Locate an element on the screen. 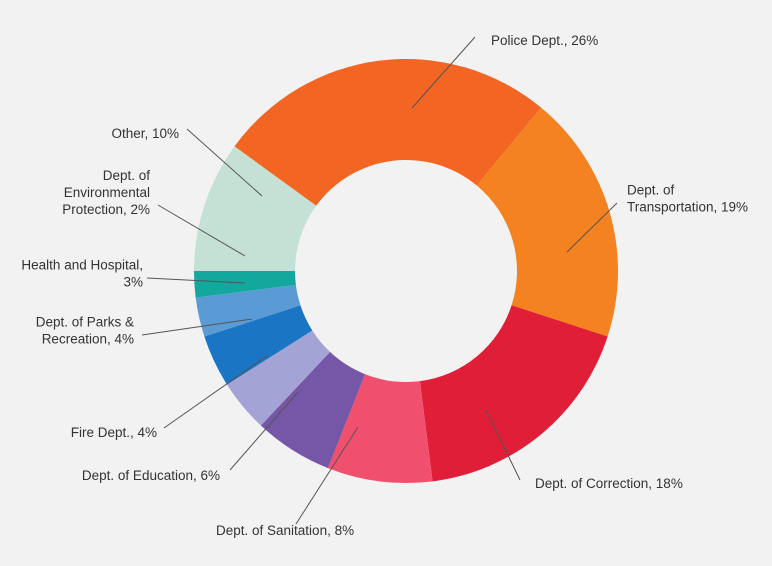  leader-line-dept-of-environmental-protection is located at coordinates (201, 230).